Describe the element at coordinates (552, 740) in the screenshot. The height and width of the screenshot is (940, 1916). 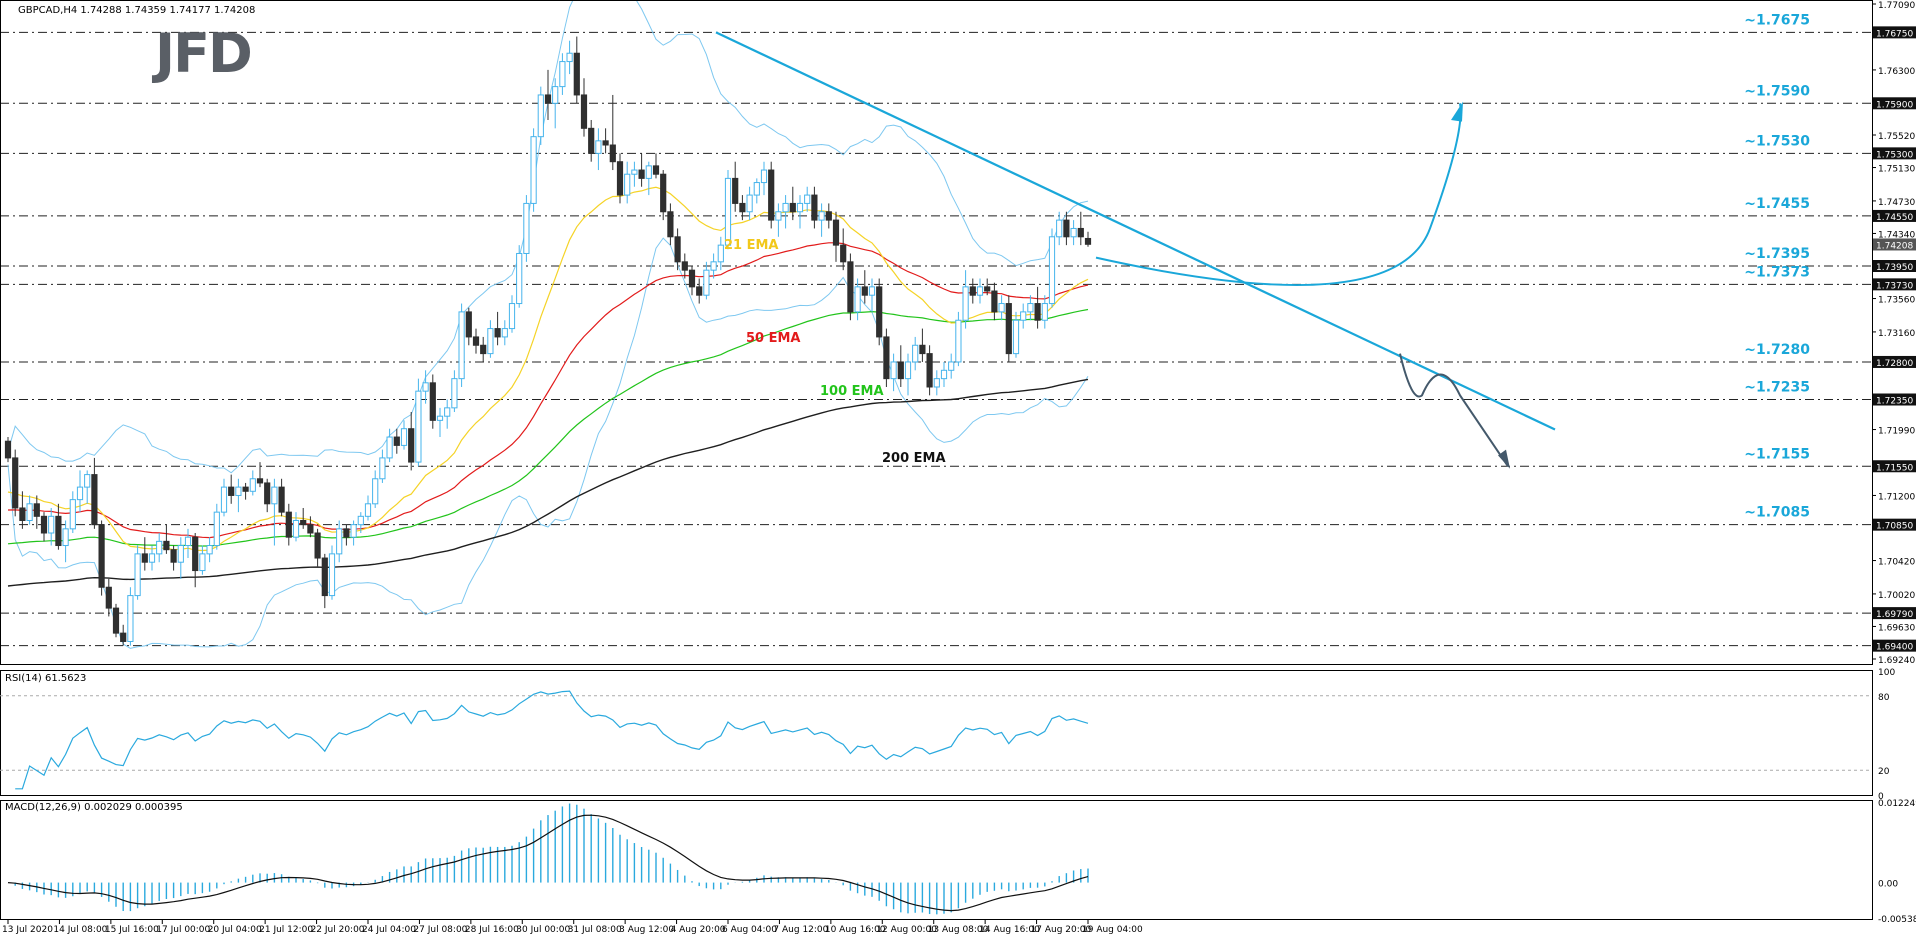
I see `rsi-line` at that location.